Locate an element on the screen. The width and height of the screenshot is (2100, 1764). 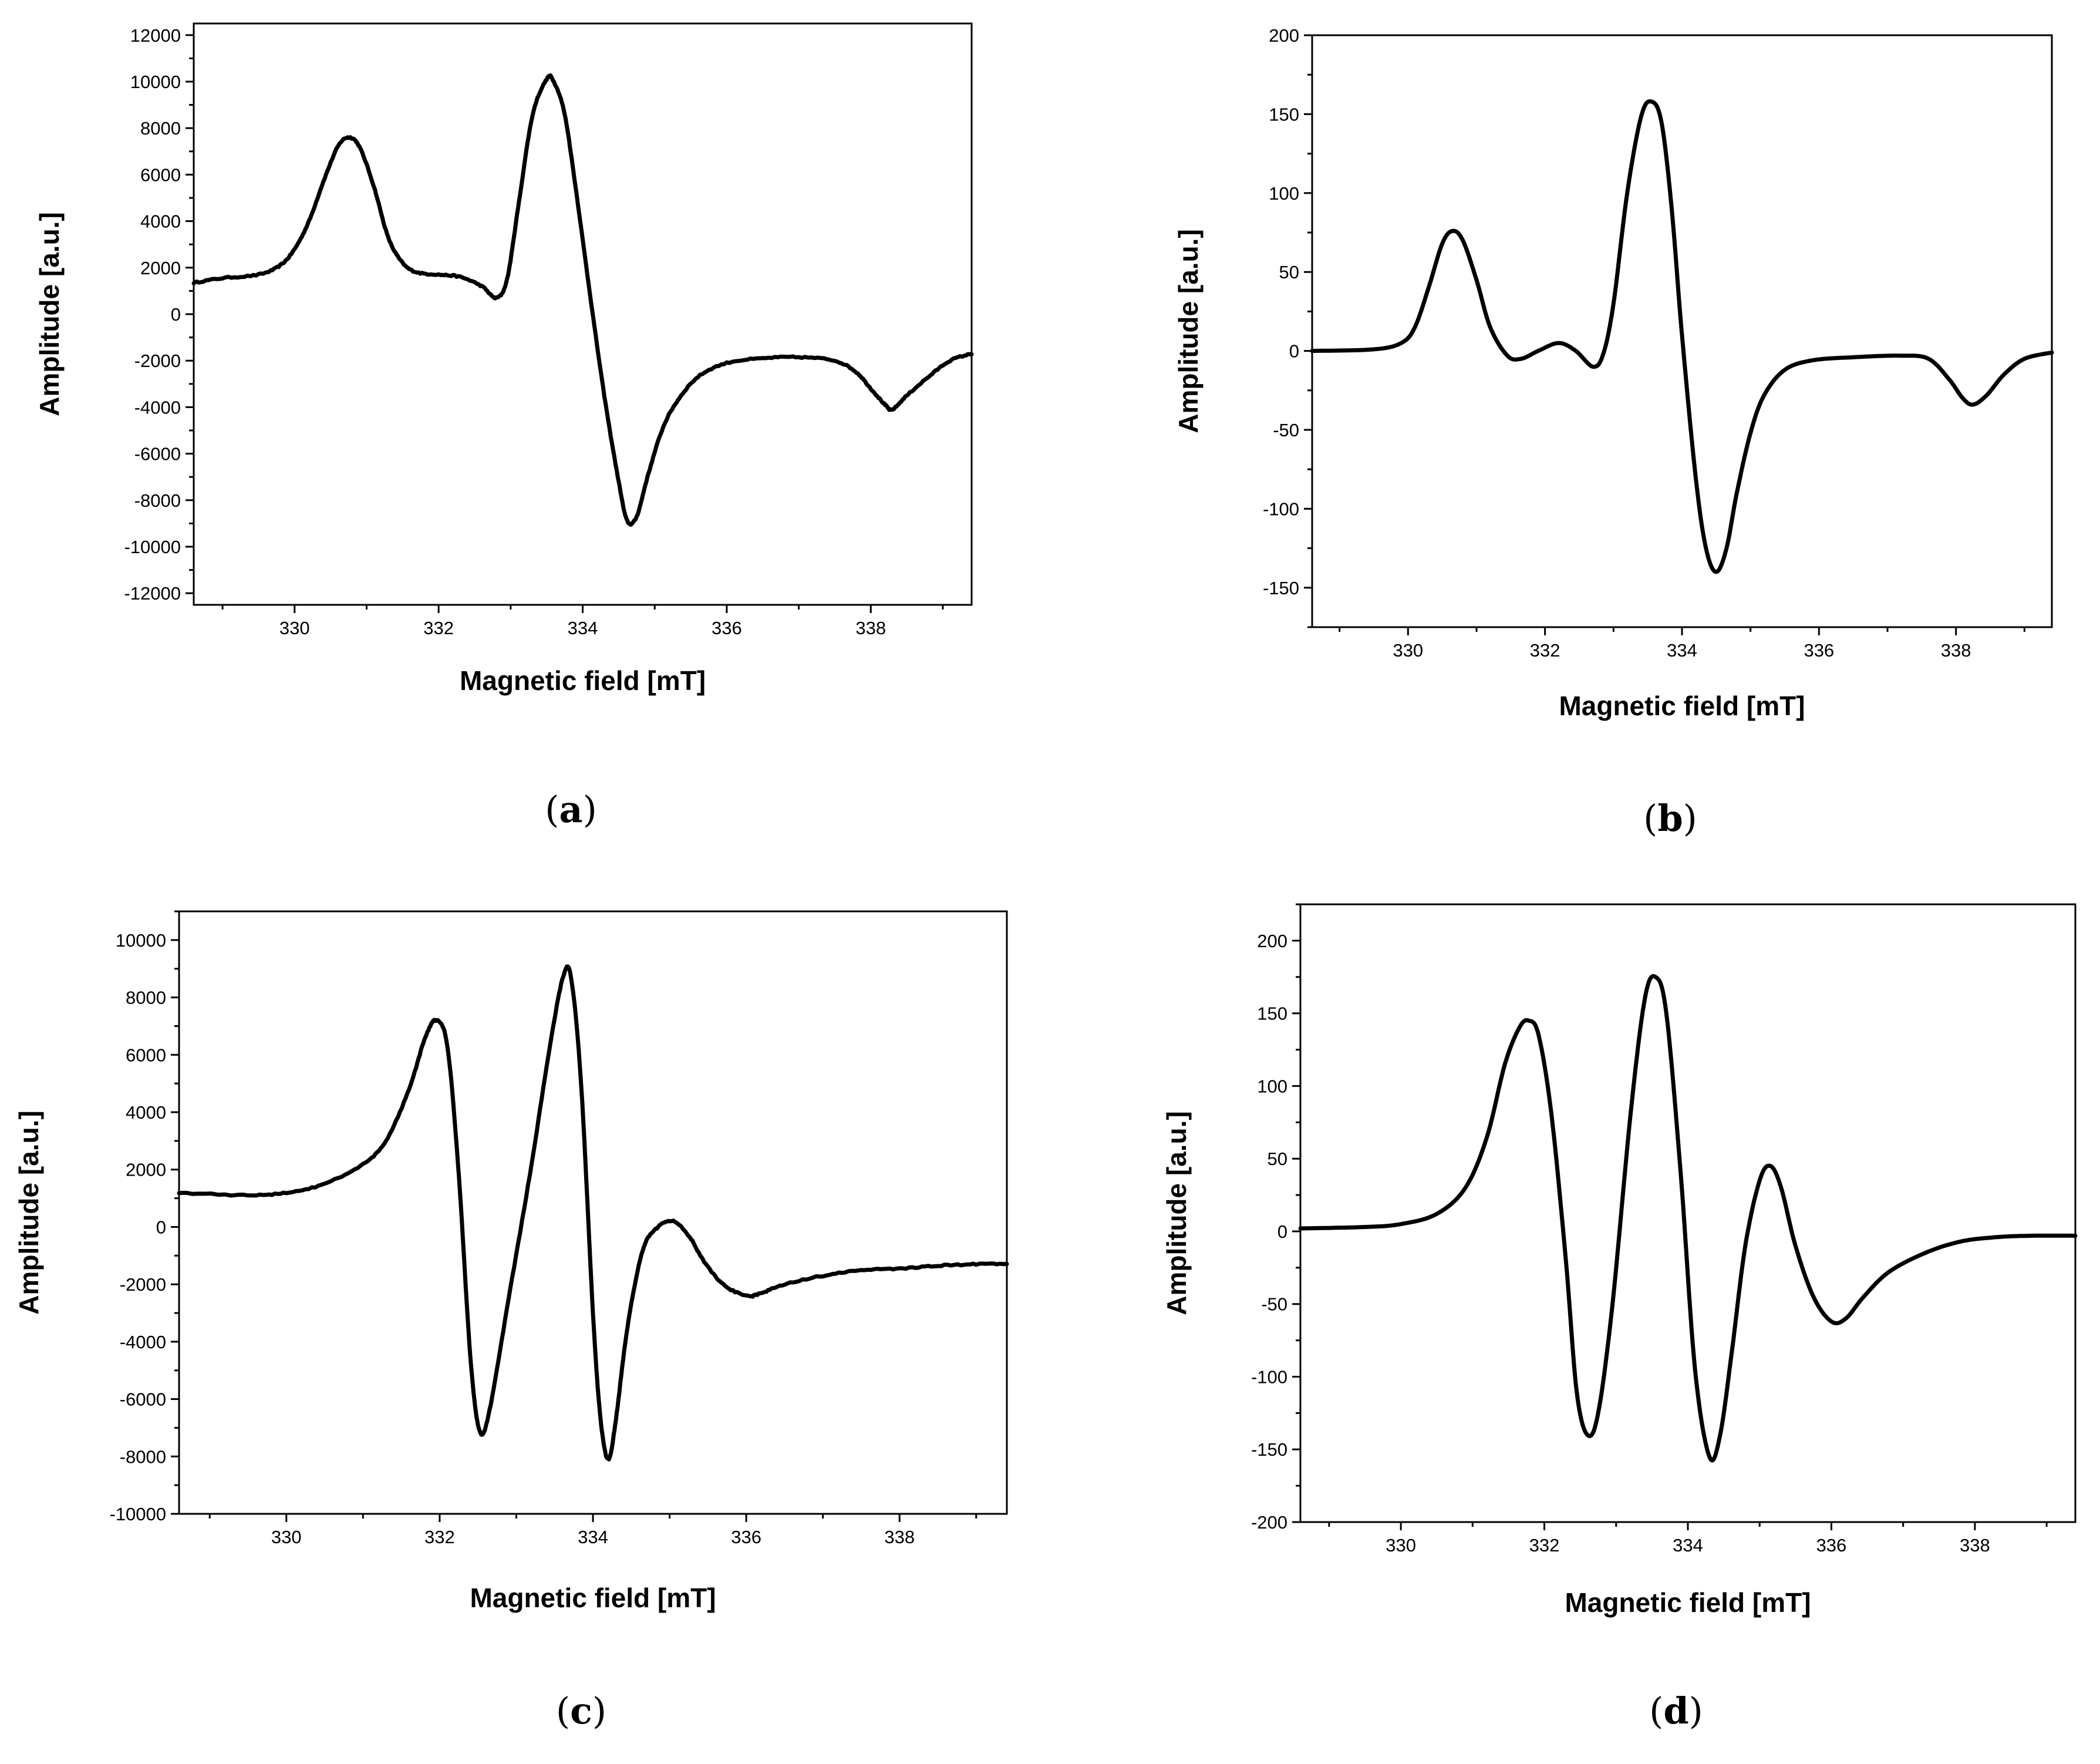
y-tick-label: 12000 is located at coordinates (155, 36).